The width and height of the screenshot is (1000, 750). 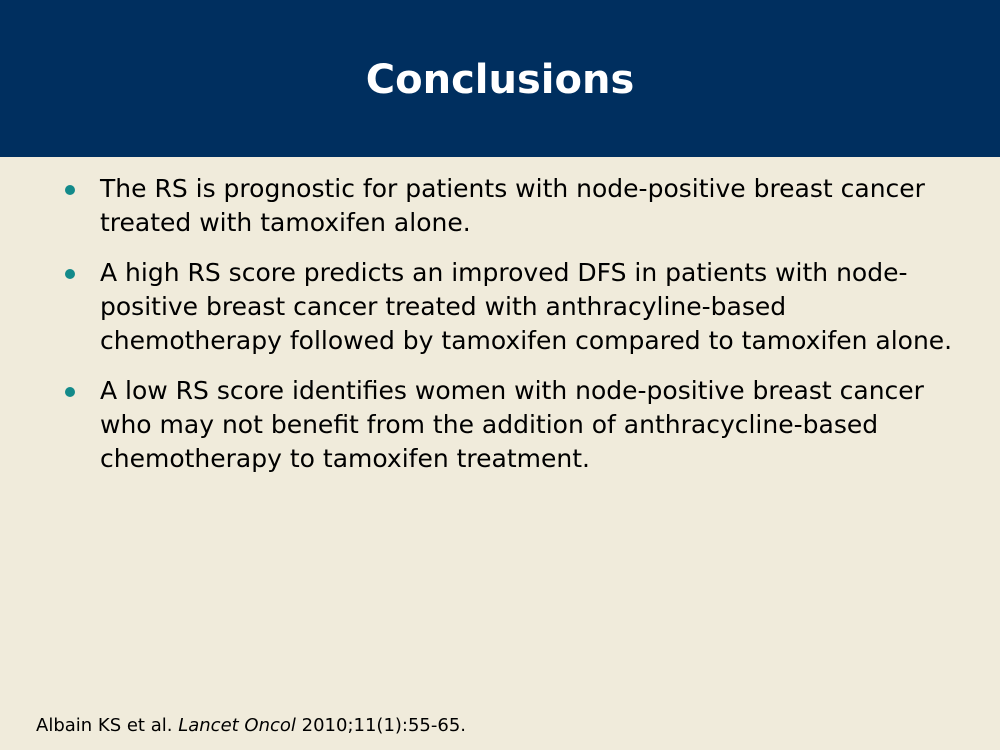 I want to click on citation-journal: Lancet Oncol, so click(x=237, y=725).